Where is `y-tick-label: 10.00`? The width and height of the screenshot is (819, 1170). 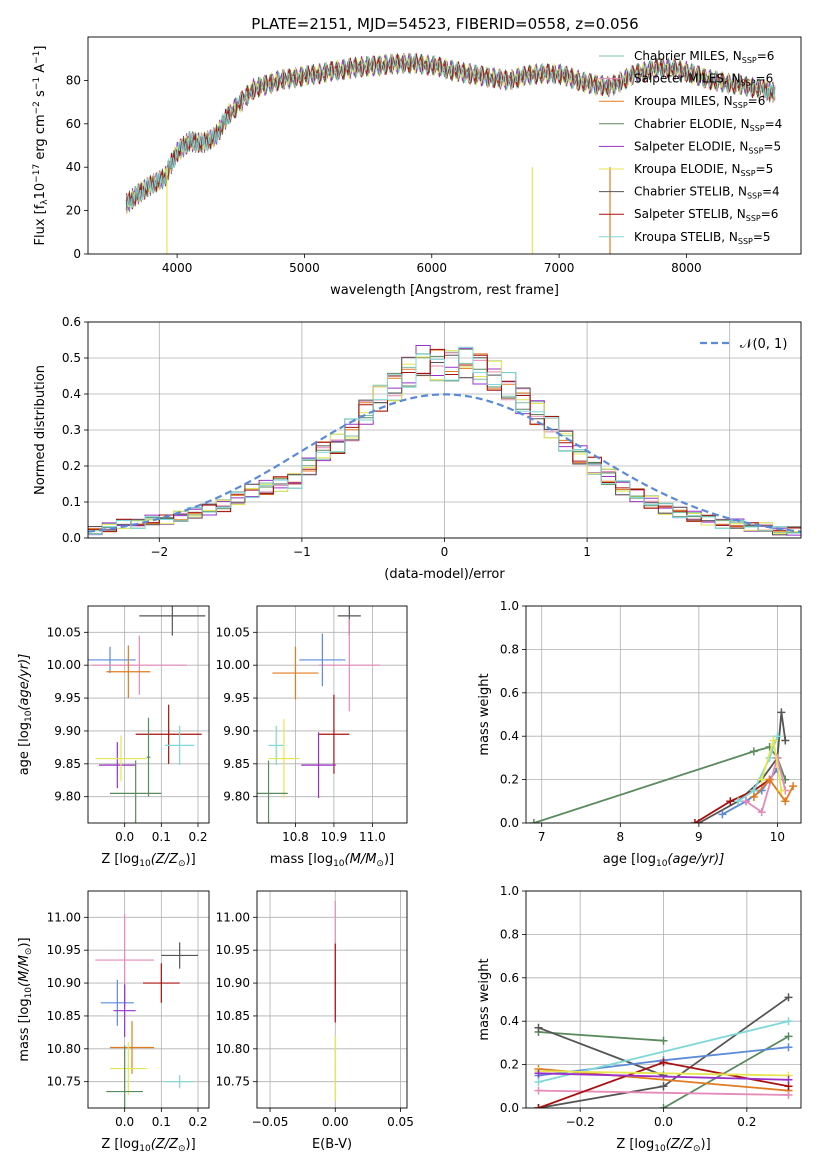 y-tick-label: 10.00 is located at coordinates (233, 665).